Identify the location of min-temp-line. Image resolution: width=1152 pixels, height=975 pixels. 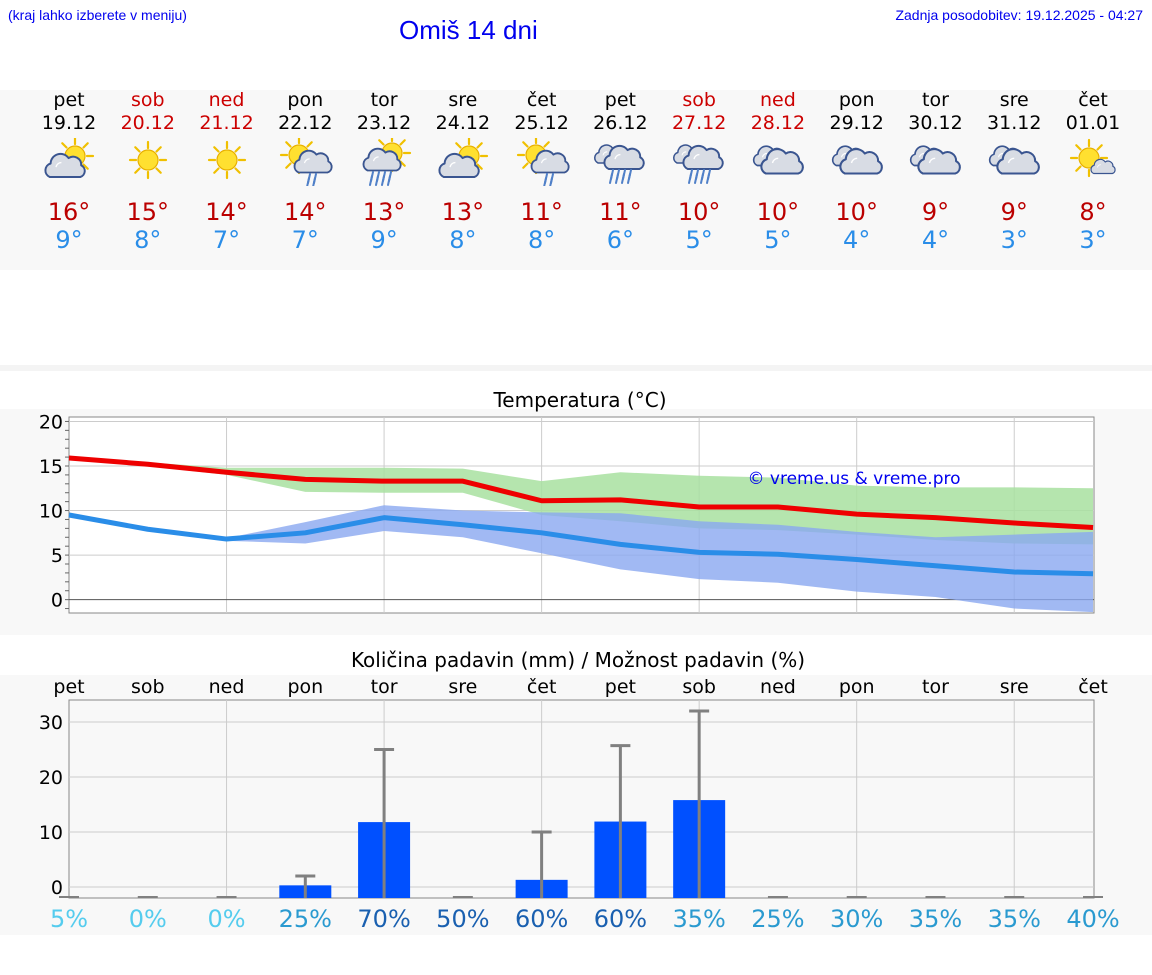
(581, 544).